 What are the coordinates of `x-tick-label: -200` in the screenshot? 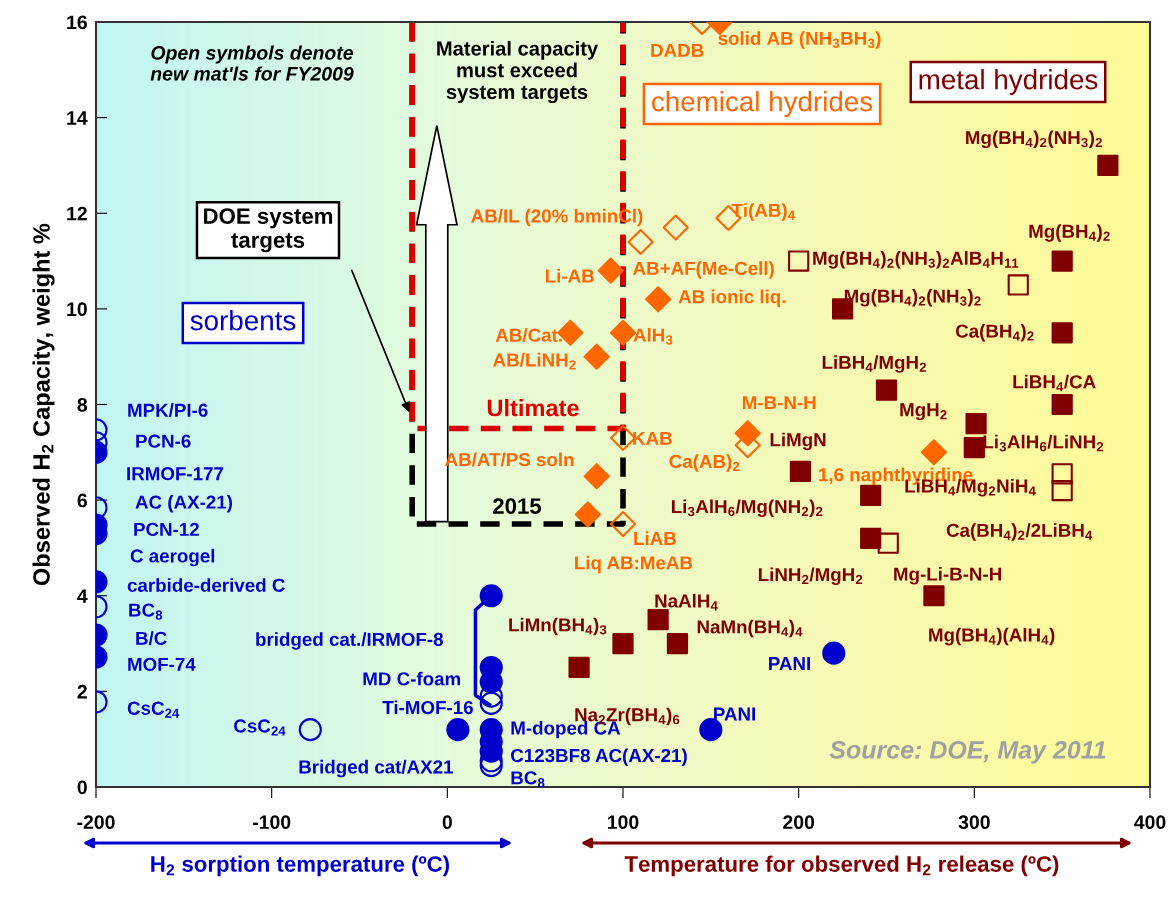 It's located at (96, 822).